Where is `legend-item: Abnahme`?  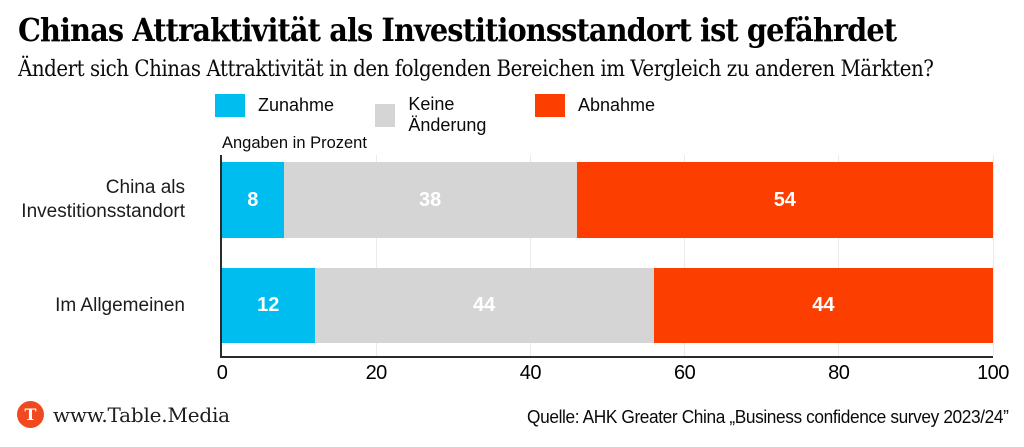 legend-item: Abnahme is located at coordinates (595, 105).